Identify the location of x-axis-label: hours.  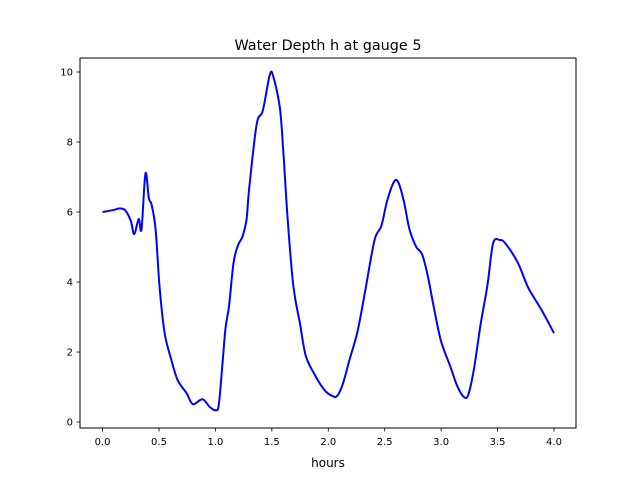
(328, 463).